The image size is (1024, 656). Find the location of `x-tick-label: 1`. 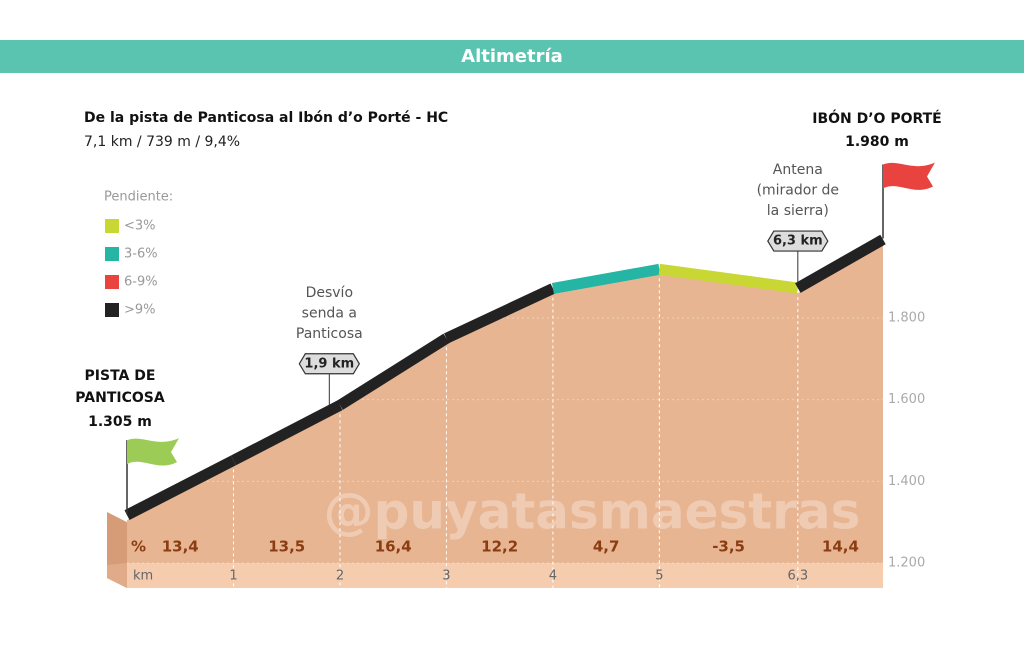

x-tick-label: 1 is located at coordinates (233, 576).